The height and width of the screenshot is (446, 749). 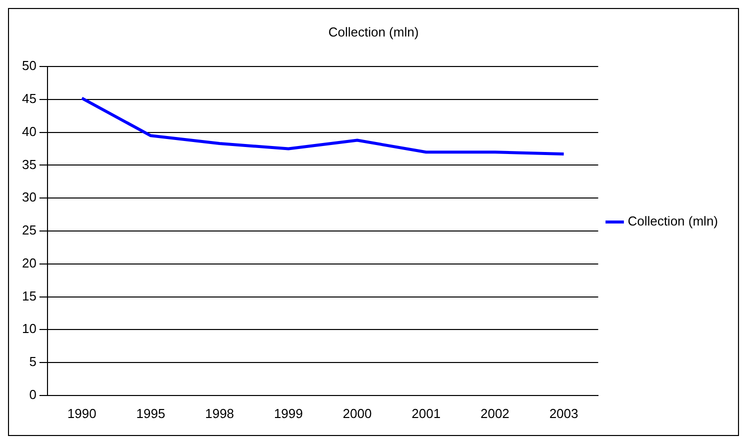 I want to click on x-tick-label: 2002, so click(x=495, y=413).